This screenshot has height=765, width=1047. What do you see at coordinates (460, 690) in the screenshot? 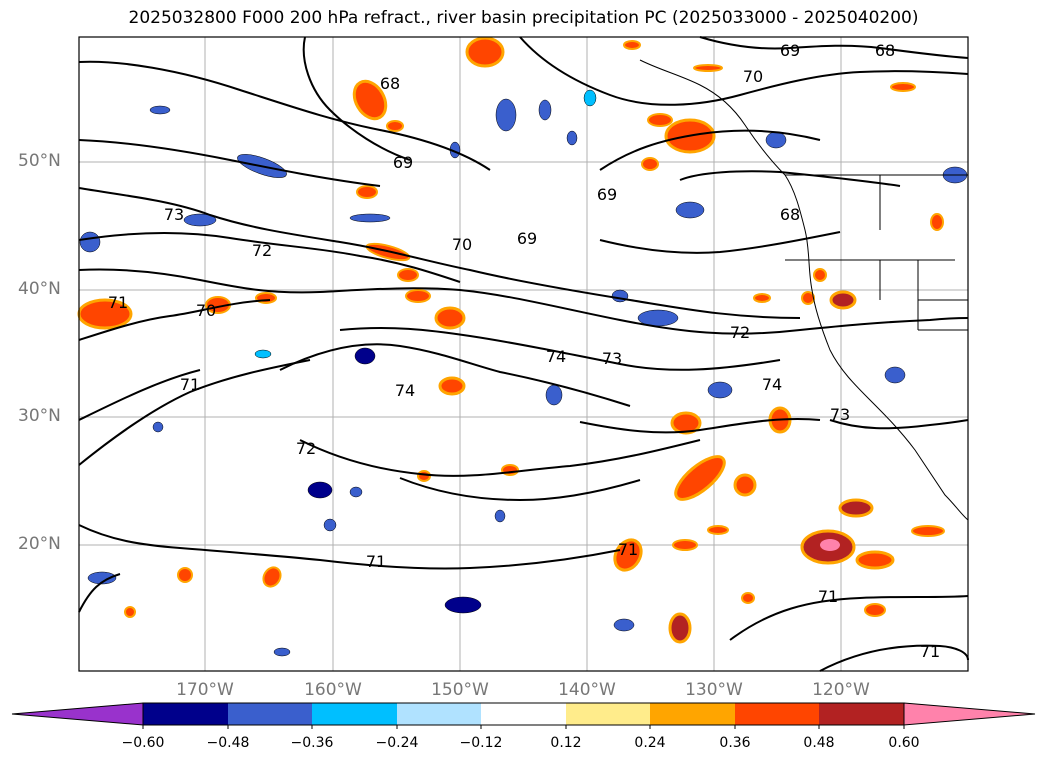
I see `longitude-label: 150°W` at bounding box center [460, 690].